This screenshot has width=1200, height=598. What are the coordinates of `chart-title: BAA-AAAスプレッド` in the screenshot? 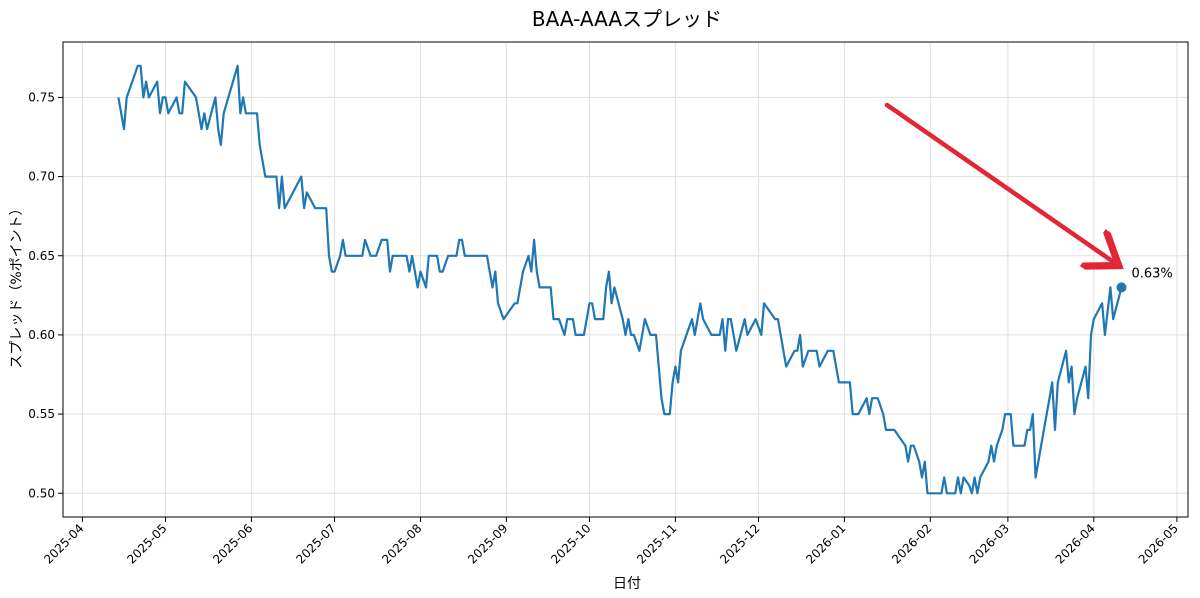 It's located at (627, 19).